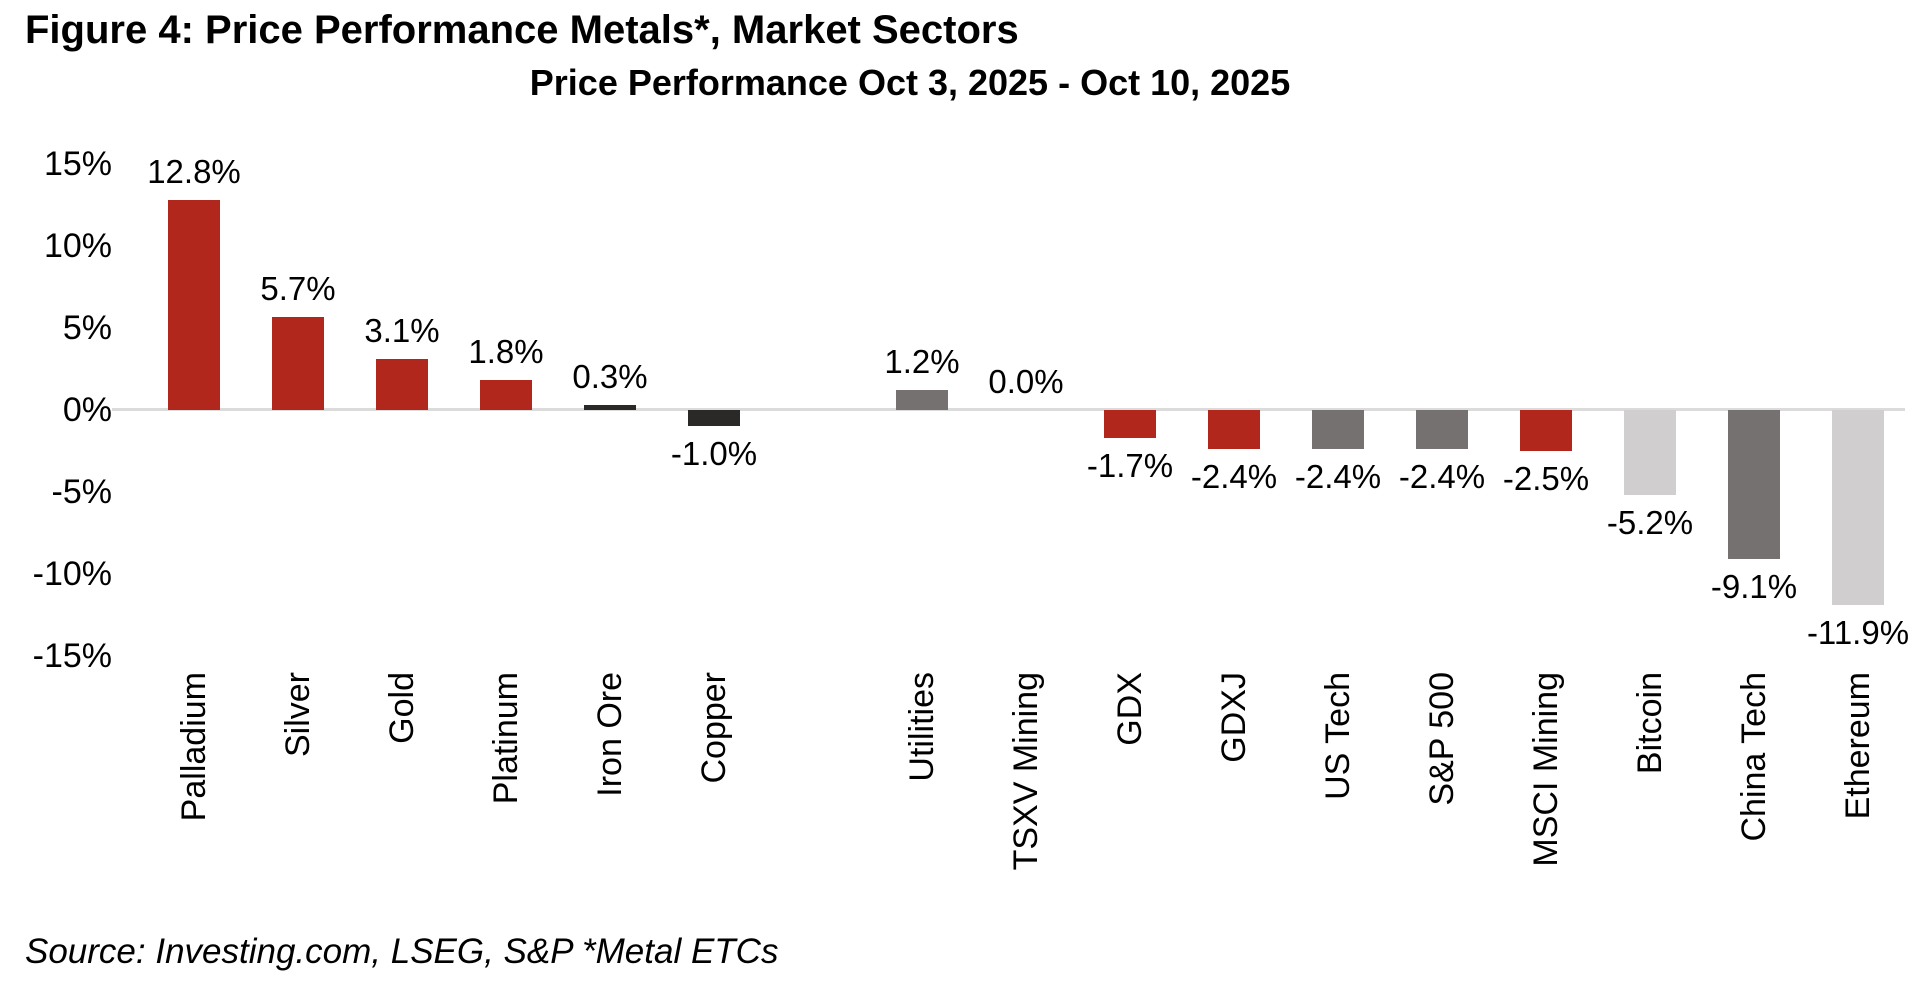 Image resolution: width=1912 pixels, height=988 pixels. What do you see at coordinates (1130, 709) in the screenshot?
I see `category-label-gdx: GDX` at bounding box center [1130, 709].